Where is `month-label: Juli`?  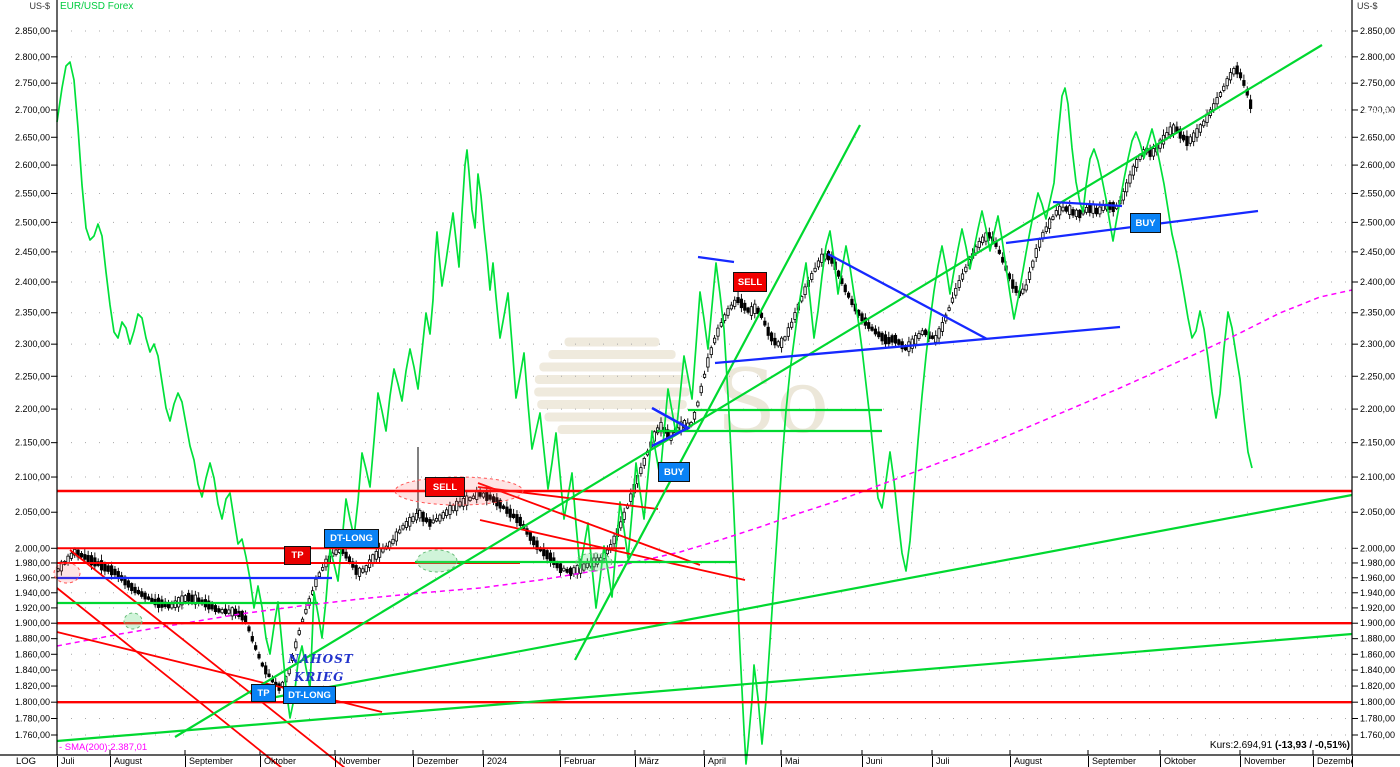 month-label: Juli is located at coordinates (943, 761).